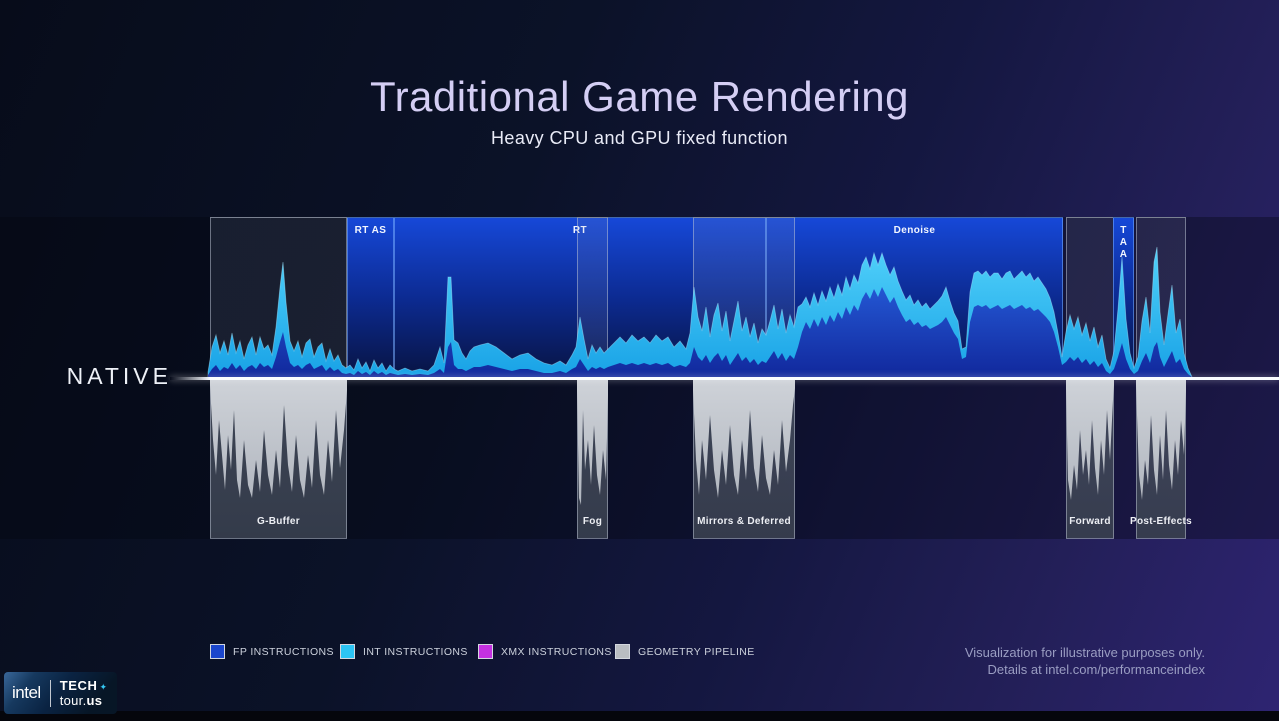  I want to click on intel-logo: intel, so click(26, 692).